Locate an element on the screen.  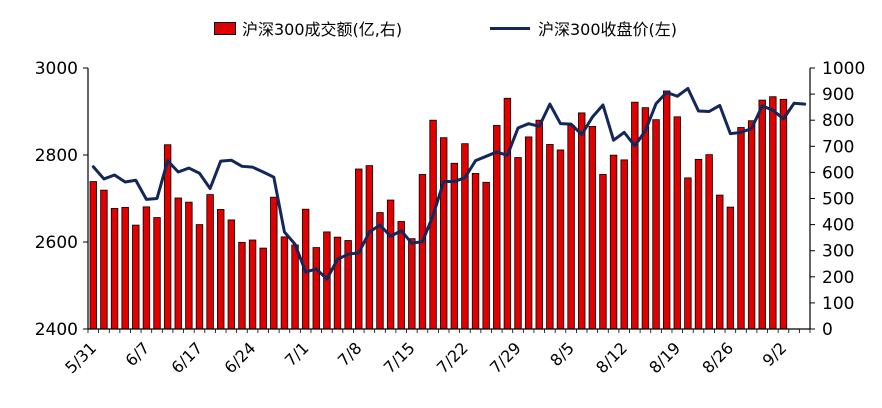
right-tick-label: 800 is located at coordinates (838, 121).